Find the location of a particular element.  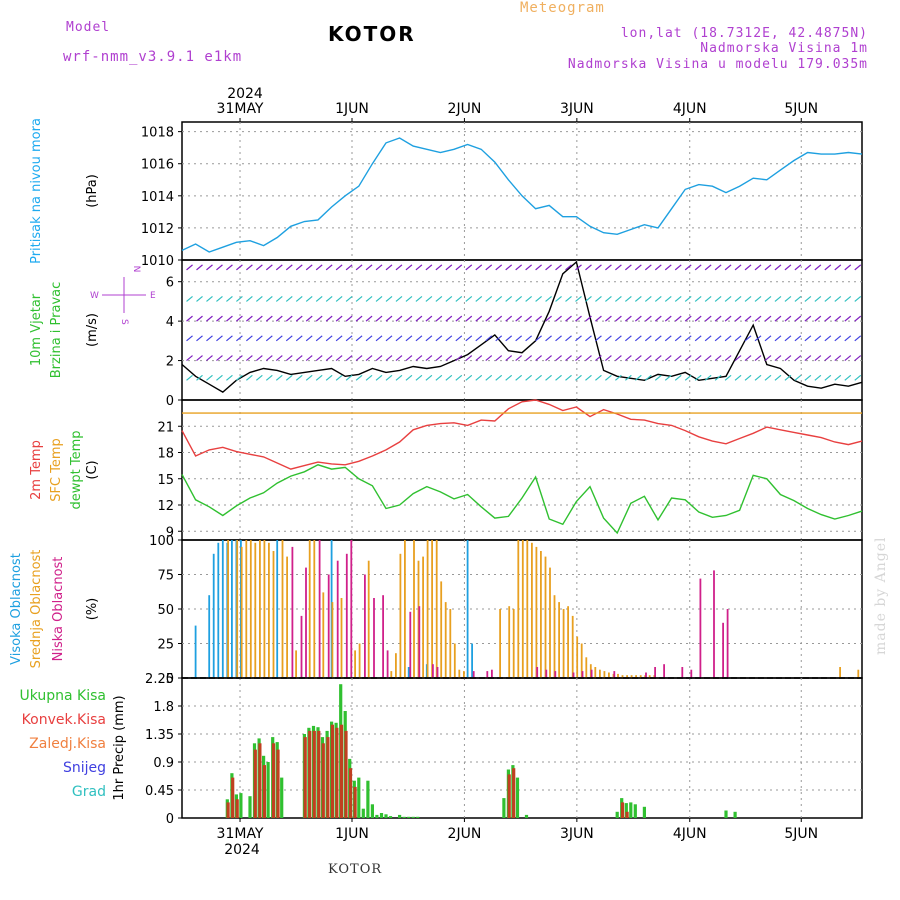

ytick-label-cloud-1: 25 is located at coordinates (165, 645).